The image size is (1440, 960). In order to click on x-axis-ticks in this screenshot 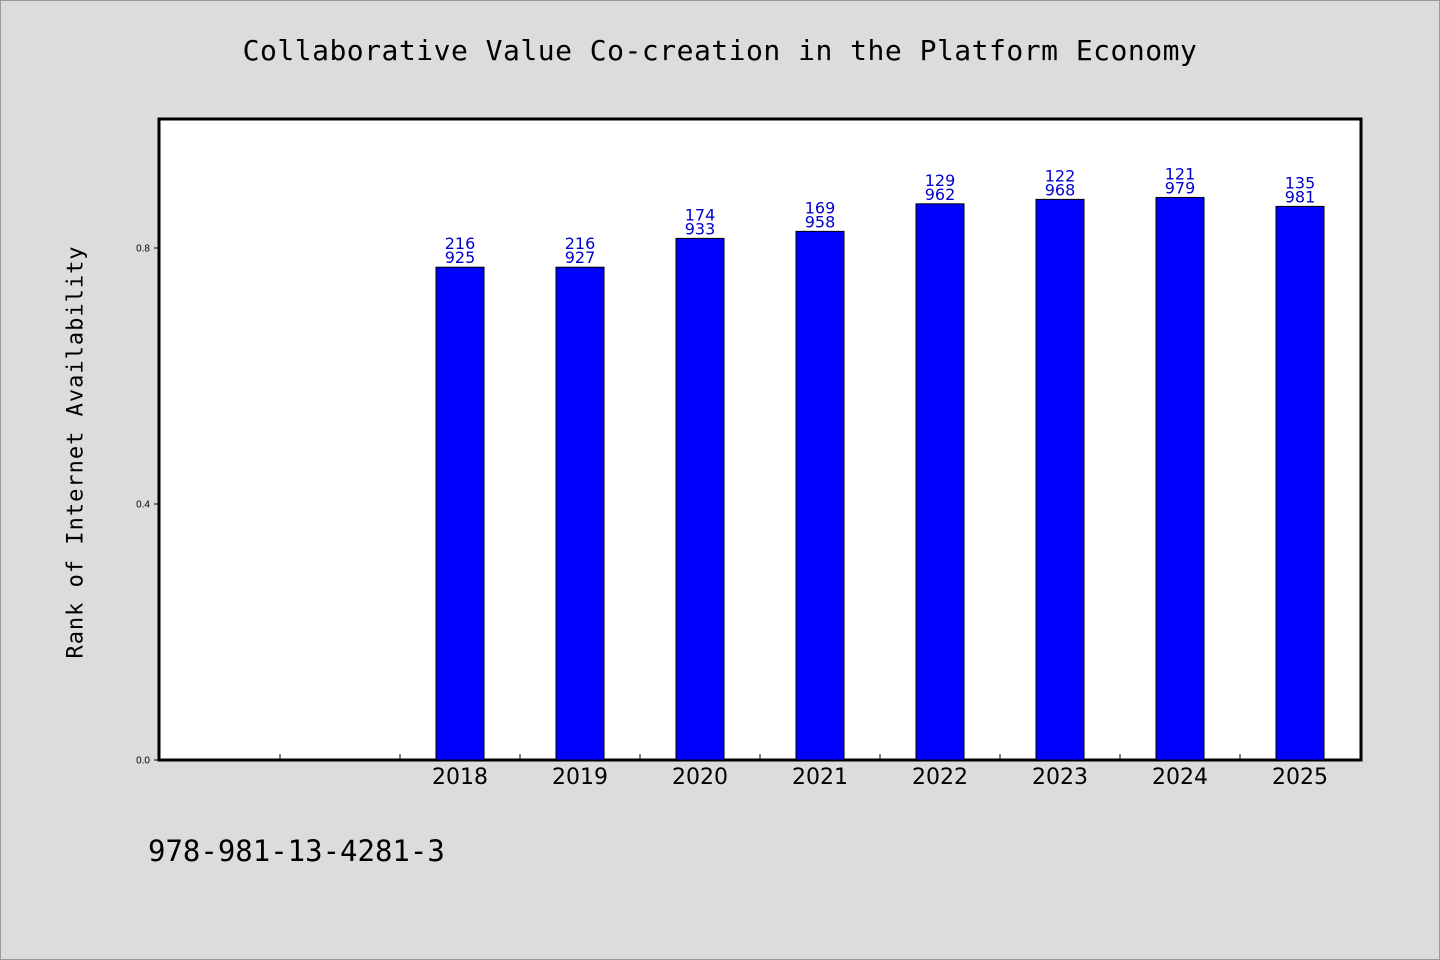, I will do `click(760, 757)`.